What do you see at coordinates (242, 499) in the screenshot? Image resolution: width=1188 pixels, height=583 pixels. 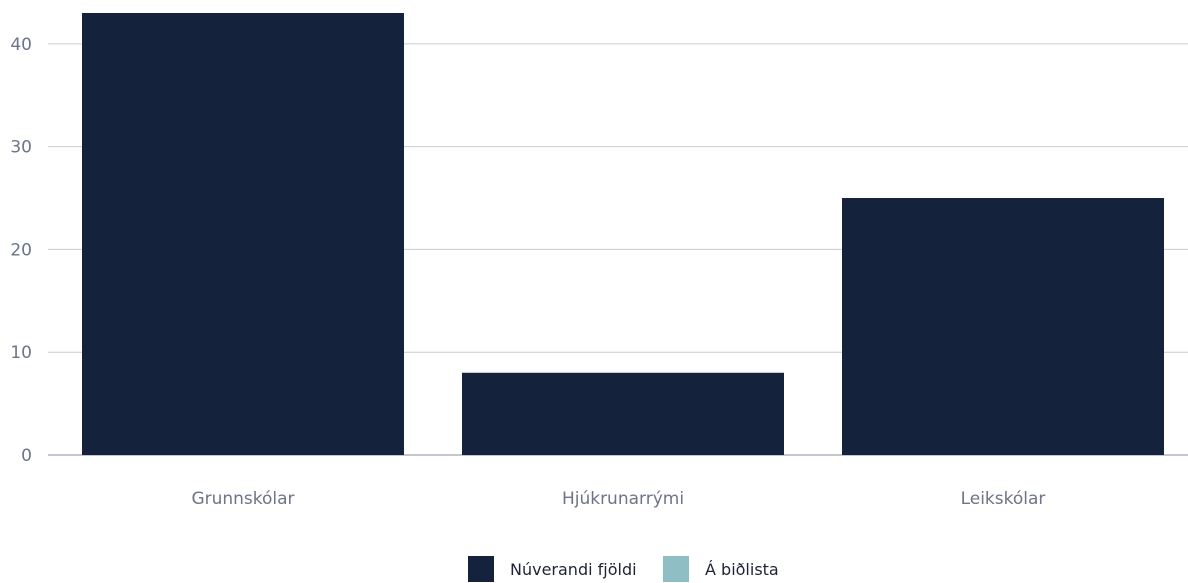 I see `x-tick-label: Grunnskólar` at bounding box center [242, 499].